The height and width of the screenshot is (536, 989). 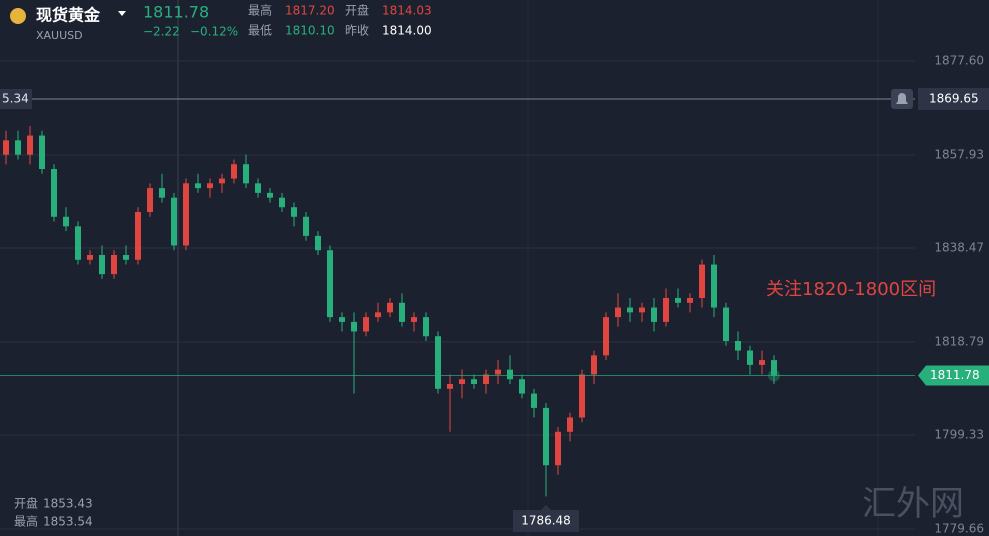 What do you see at coordinates (959, 154) in the screenshot?
I see `y-tick-label: 1857.93` at bounding box center [959, 154].